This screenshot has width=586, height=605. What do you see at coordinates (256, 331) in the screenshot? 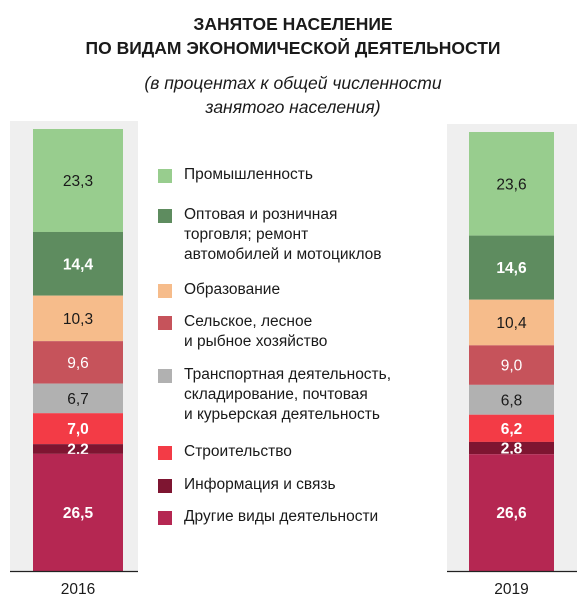
I see `legend-label-3: Сельское, лесное и рыбное хозяйство` at bounding box center [256, 331].